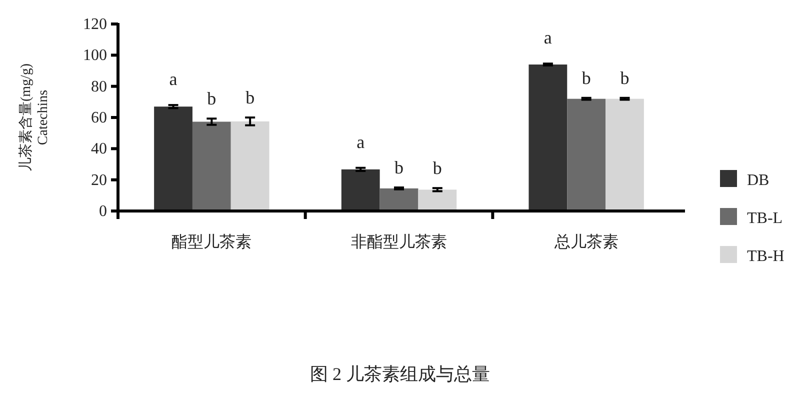 This screenshot has width=800, height=393. I want to click on y-tick-label: 20, so click(99, 180).